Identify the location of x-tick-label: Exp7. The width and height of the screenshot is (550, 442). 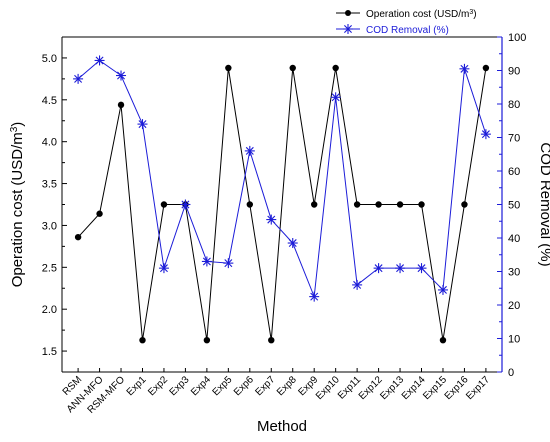
(265, 386).